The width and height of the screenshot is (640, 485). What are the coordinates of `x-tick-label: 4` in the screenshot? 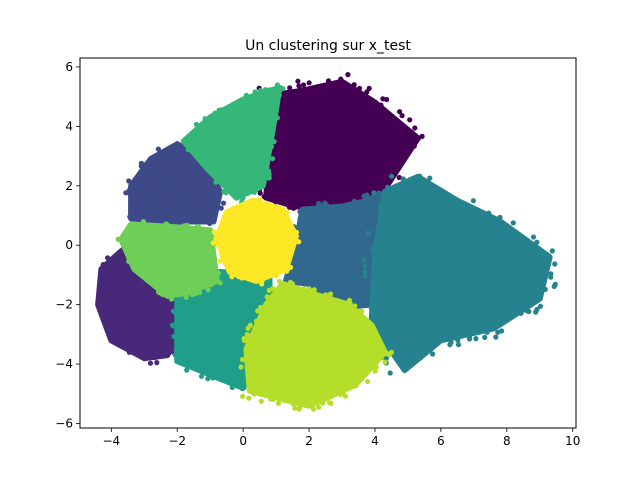 It's located at (375, 441).